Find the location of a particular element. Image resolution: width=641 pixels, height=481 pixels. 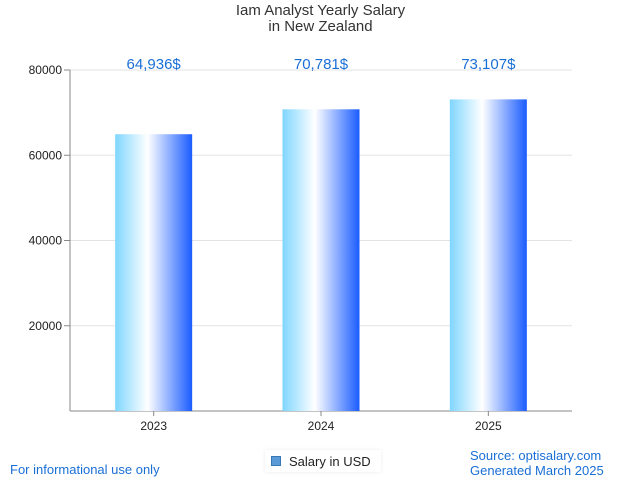

disclaimer: For informational use only is located at coordinates (85, 469).